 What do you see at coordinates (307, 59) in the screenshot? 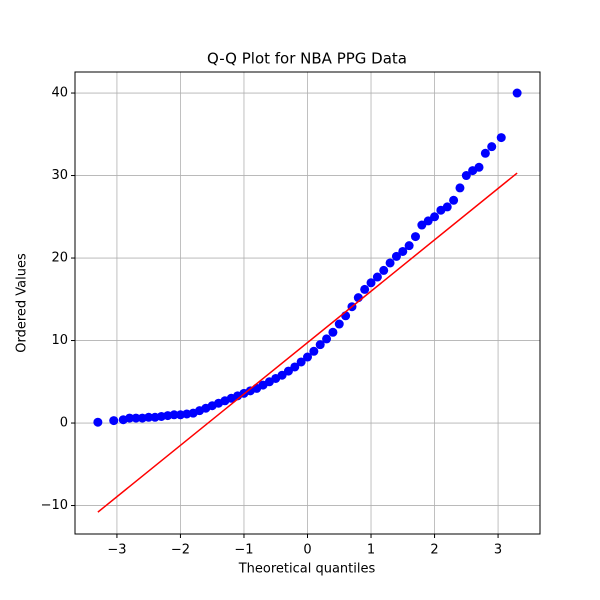
I see `chart-title: Q-Q Plot for NBA PPG Data` at bounding box center [307, 59].